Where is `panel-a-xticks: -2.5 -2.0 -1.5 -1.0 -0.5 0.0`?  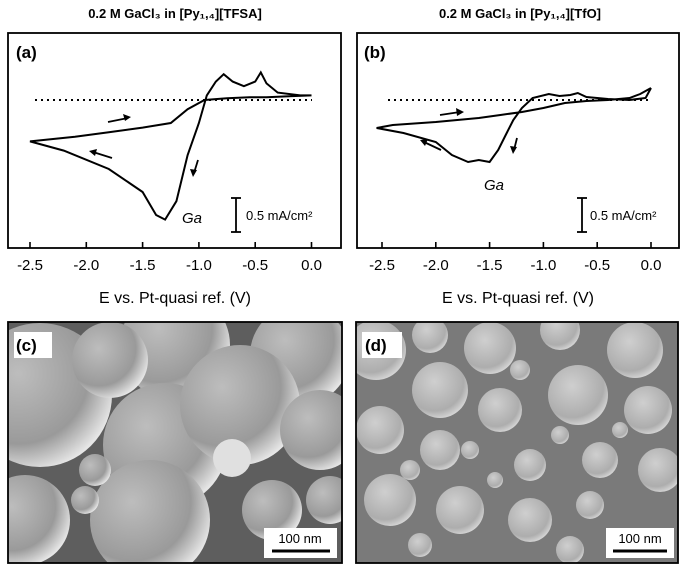
panel-a-xticks: -2.5 -2.0 -1.5 -1.0 -0.5 0.0 is located at coordinates (169, 258).